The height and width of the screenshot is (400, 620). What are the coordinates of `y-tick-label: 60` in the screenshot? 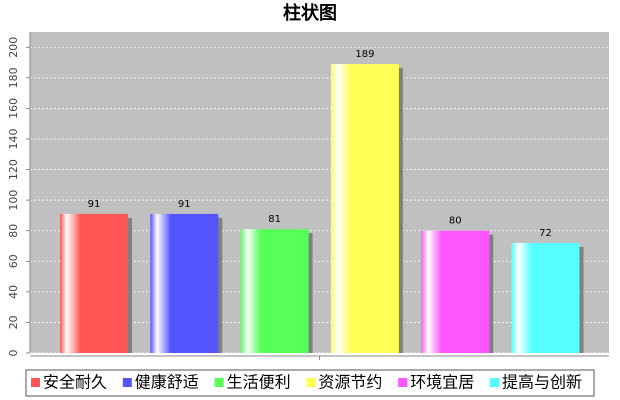 It's located at (13, 261).